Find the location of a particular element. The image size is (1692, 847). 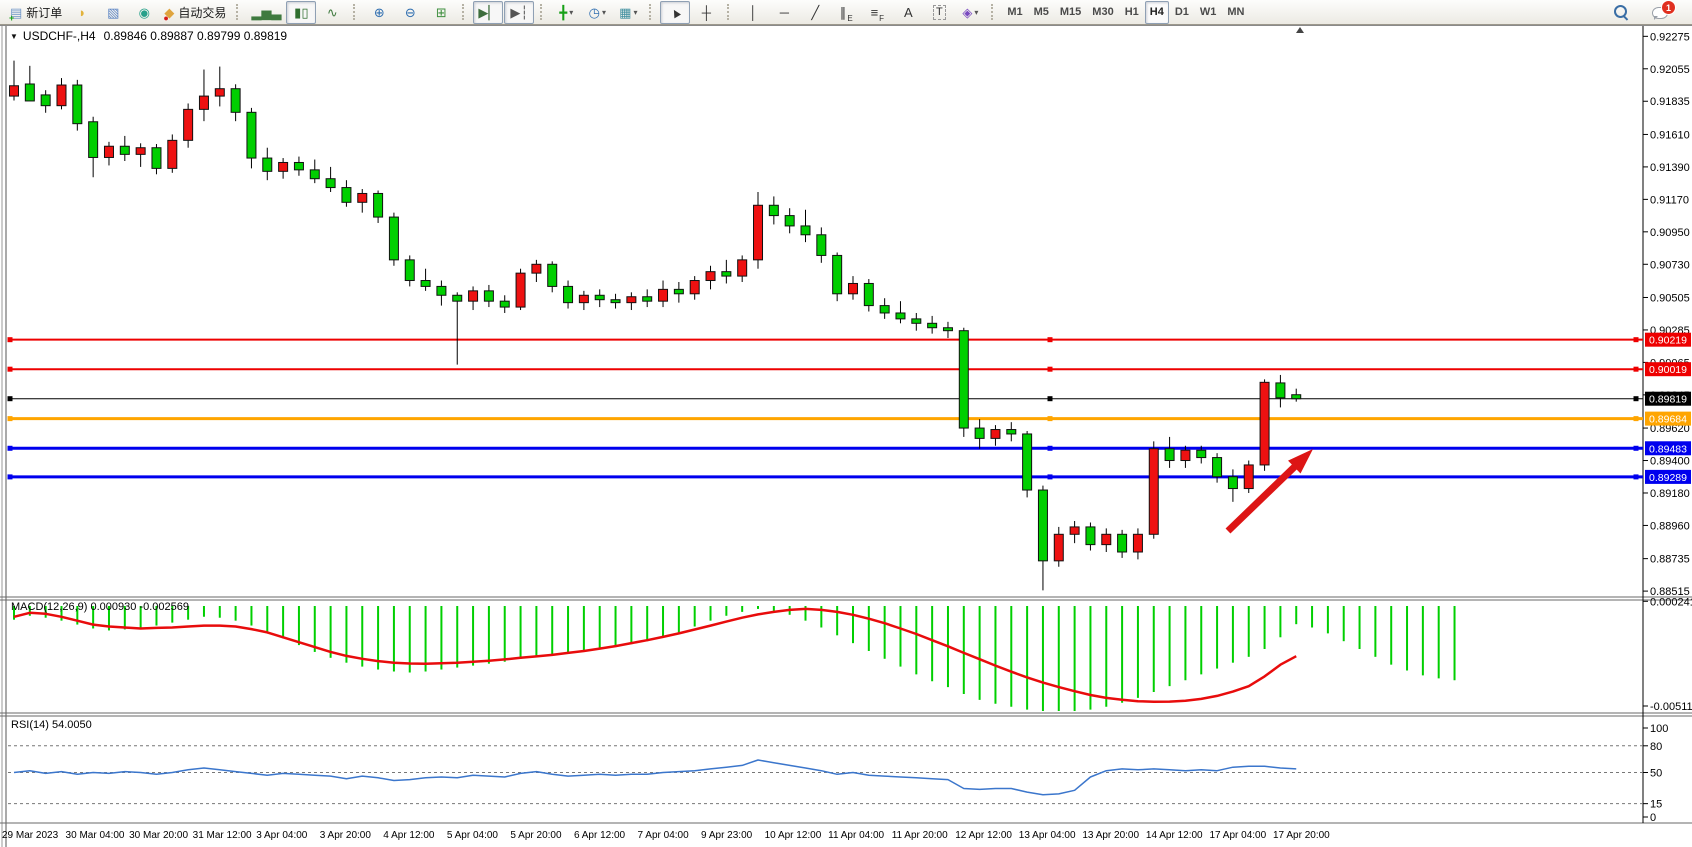

text-label-button: T is located at coordinates (939, 12).